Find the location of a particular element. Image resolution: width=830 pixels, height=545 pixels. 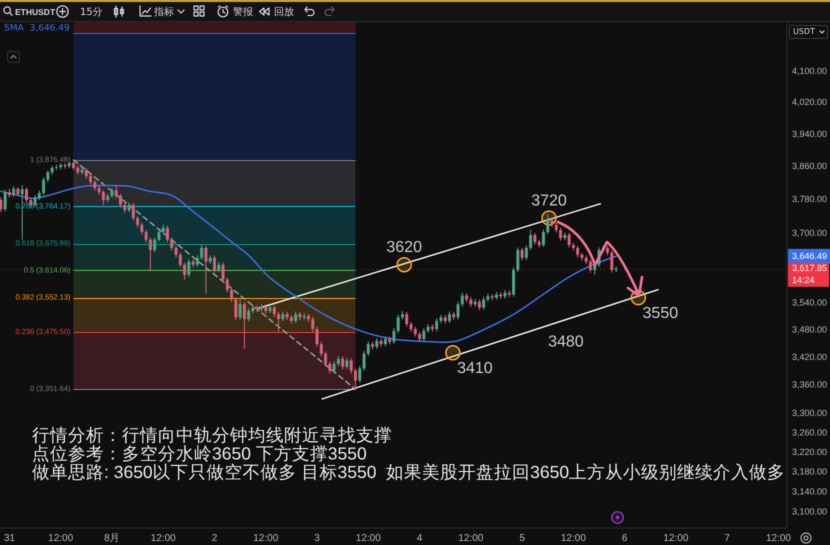

y-tick-label: 3,180.00 is located at coordinates (810, 471).